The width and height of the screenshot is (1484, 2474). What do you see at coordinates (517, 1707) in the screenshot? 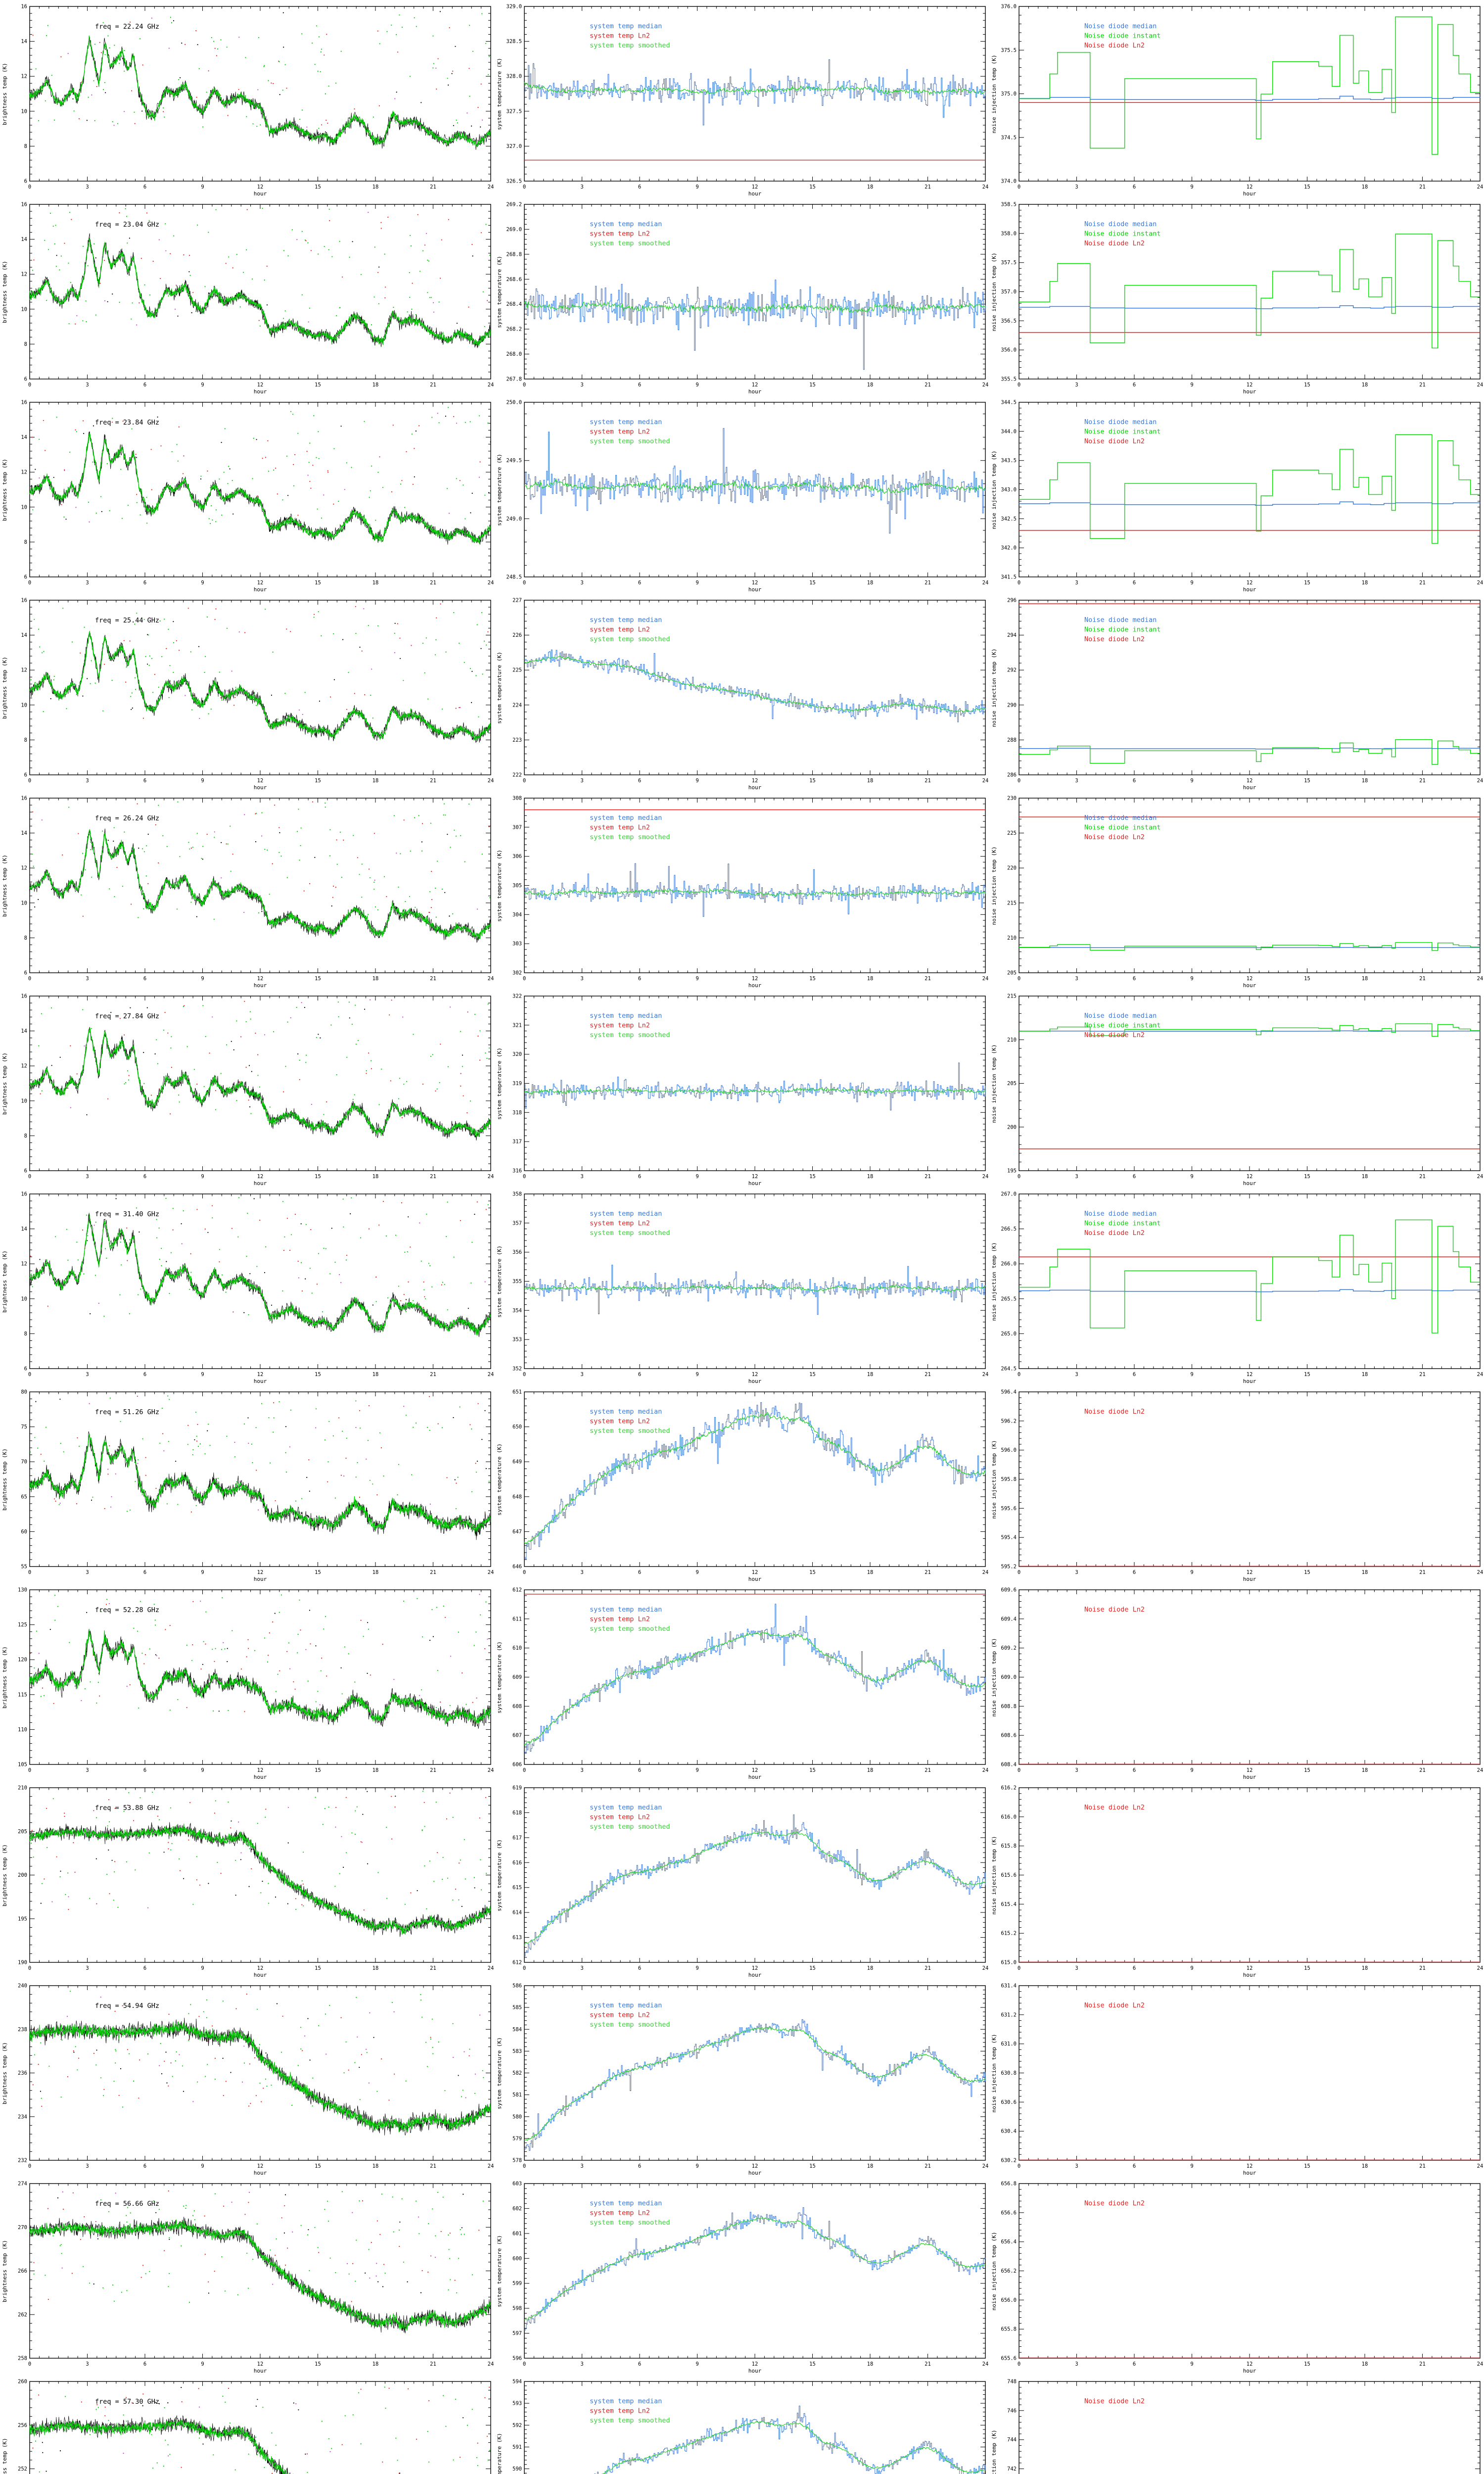
I see `y-tick-label: 608` at bounding box center [517, 1707].